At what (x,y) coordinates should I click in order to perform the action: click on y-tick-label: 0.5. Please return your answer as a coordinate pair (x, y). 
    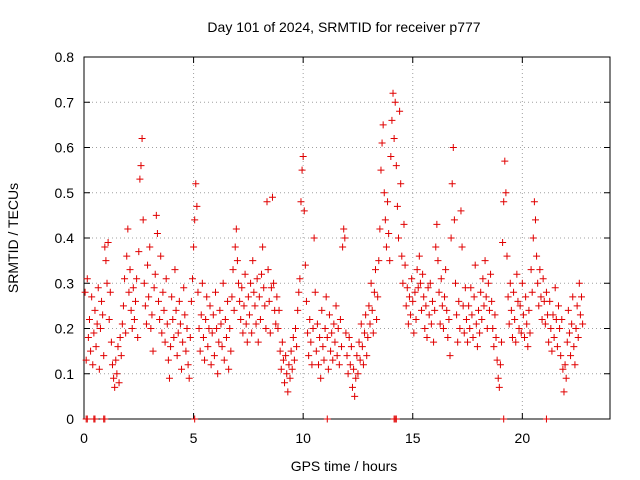
    Looking at the image, I should click on (65, 193).